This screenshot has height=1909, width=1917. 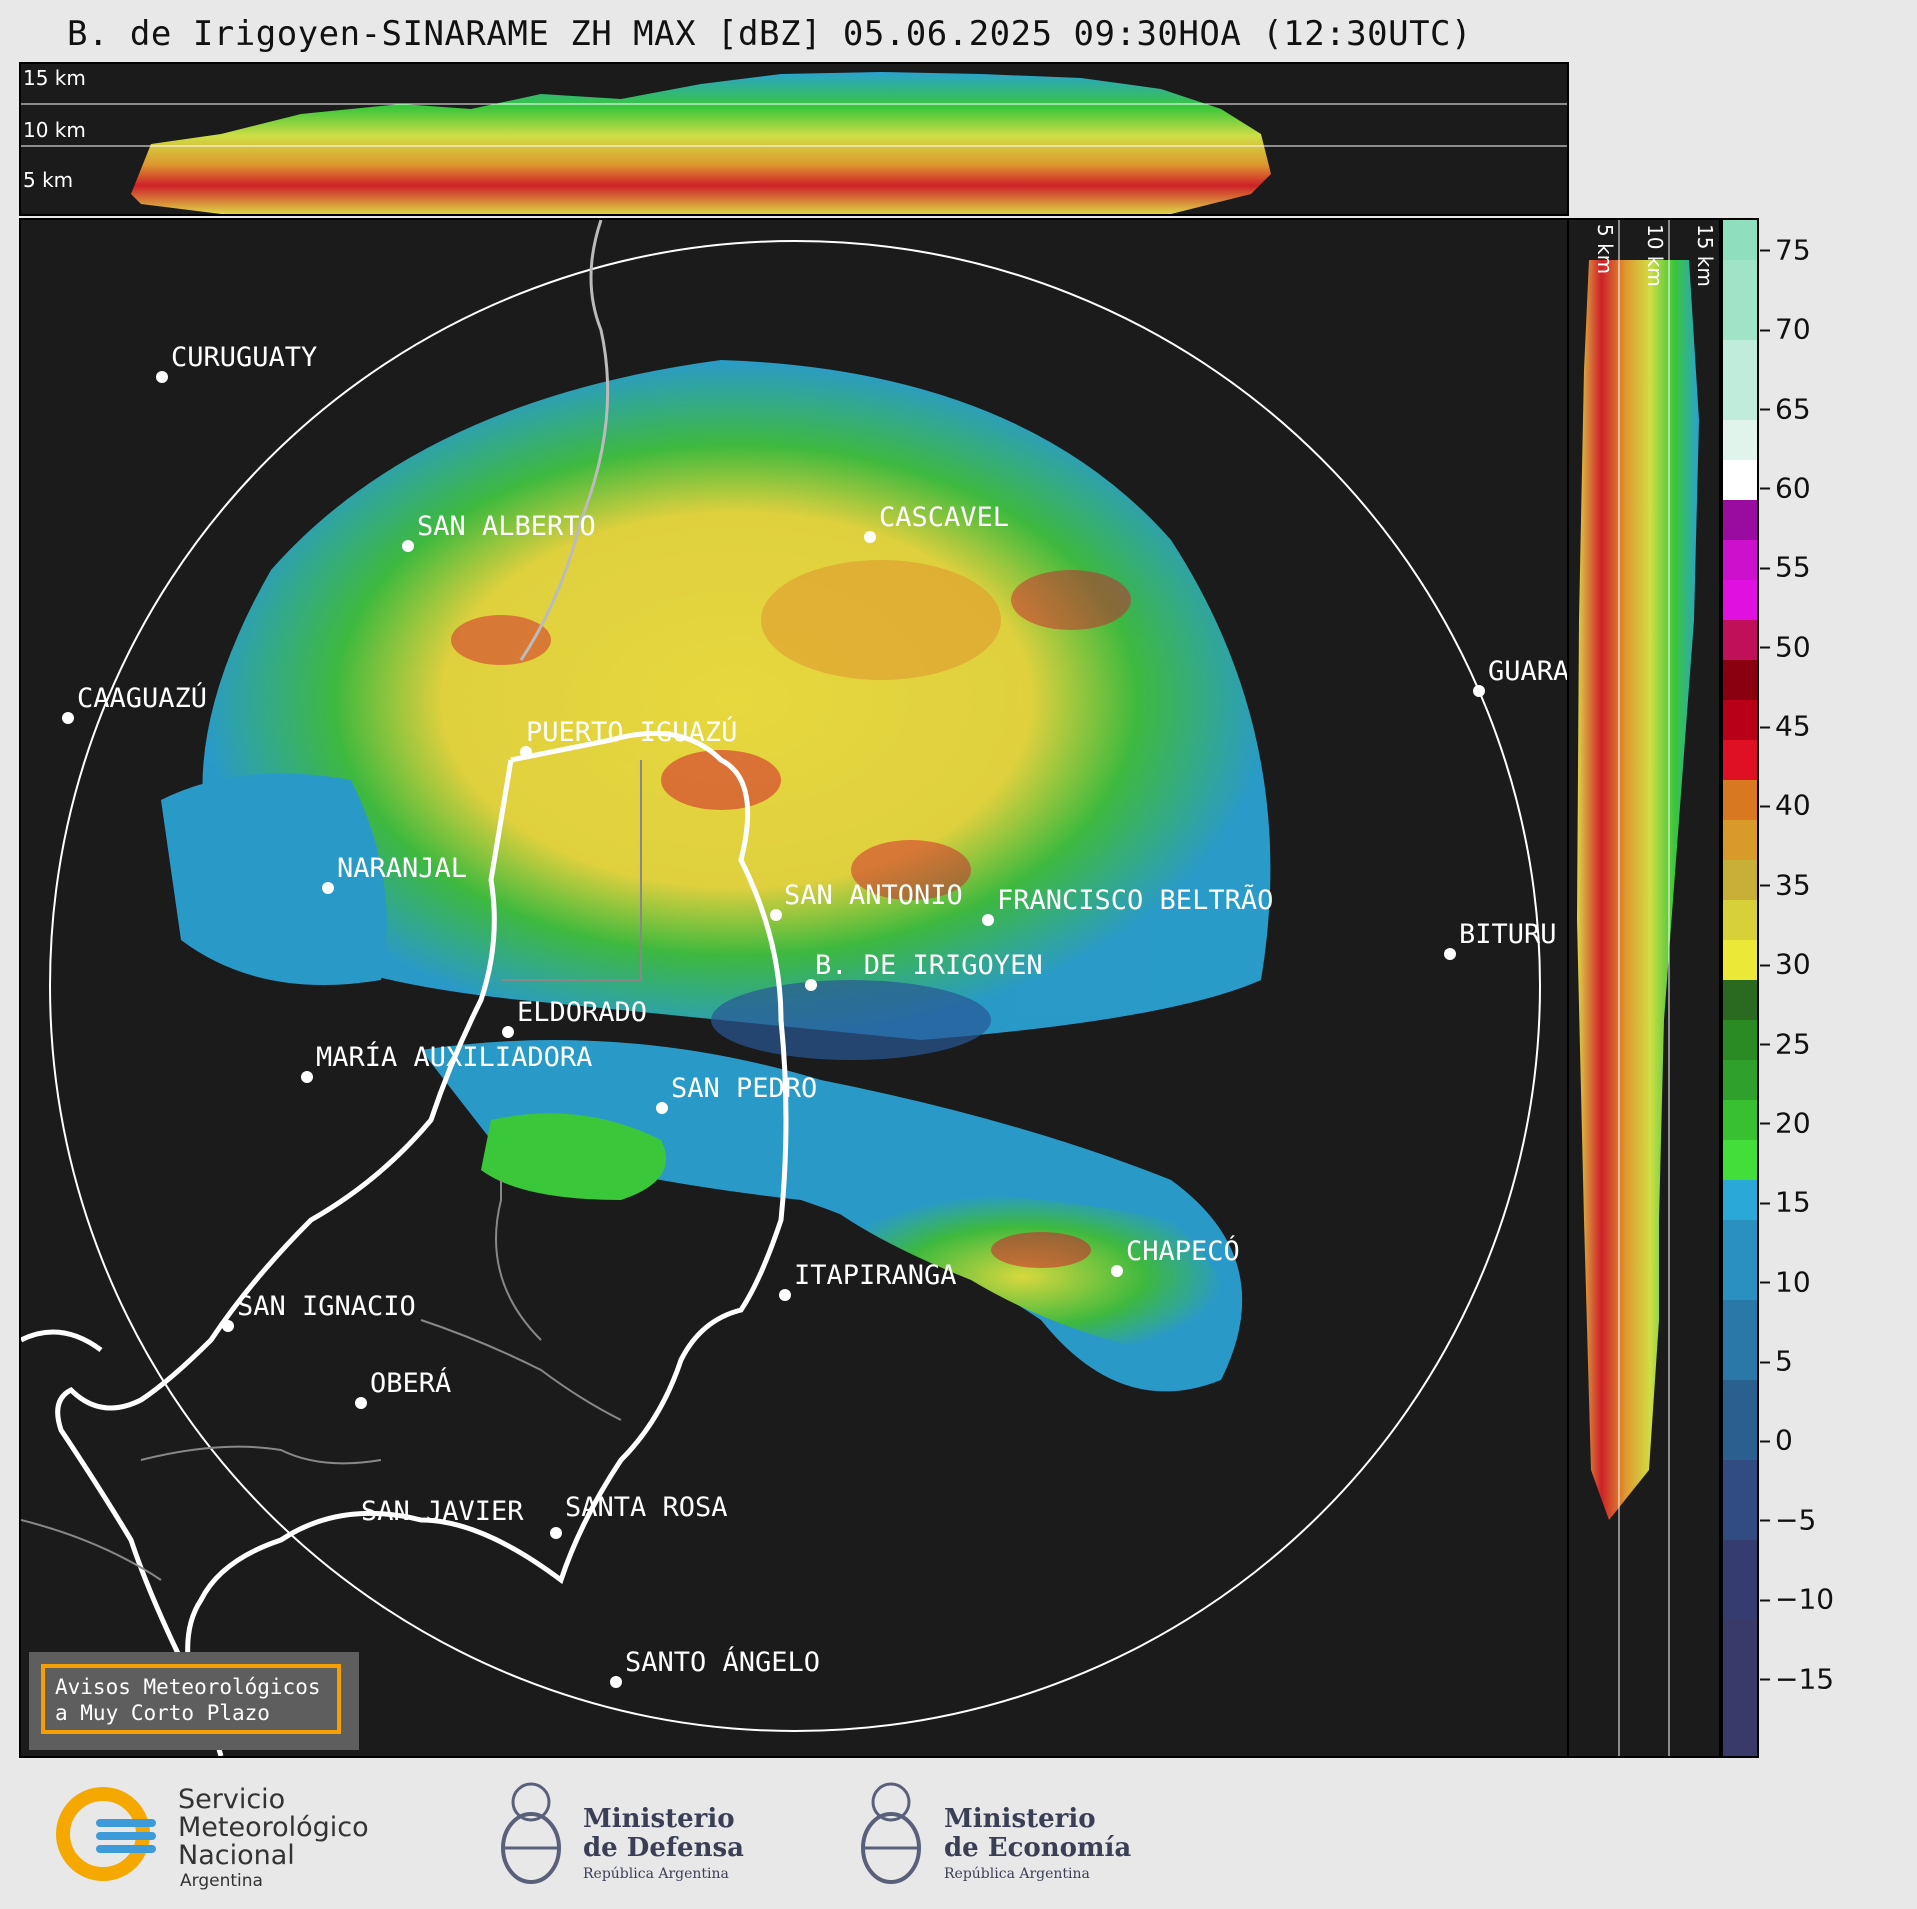 What do you see at coordinates (659, 1819) in the screenshot?
I see `defensa-line-1: Ministerio` at bounding box center [659, 1819].